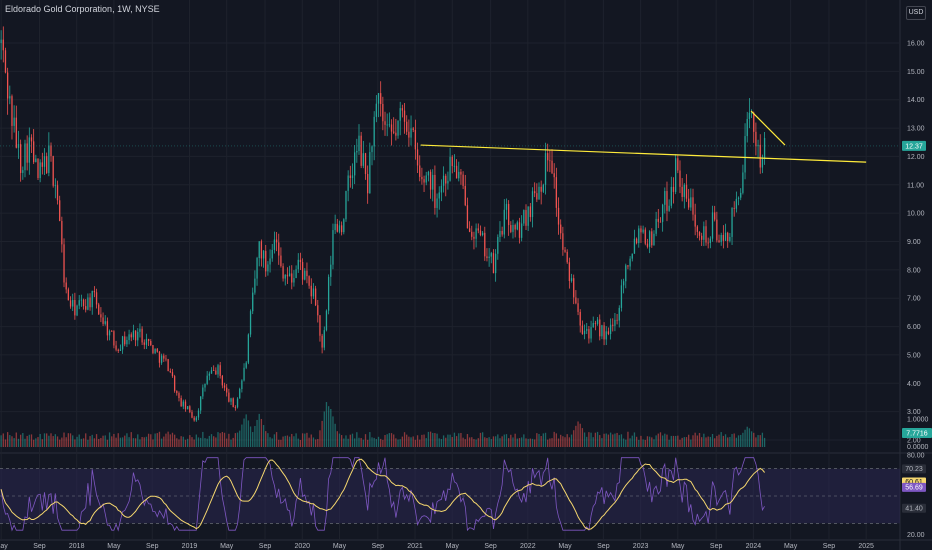  Describe the element at coordinates (82, 9) in the screenshot. I see `symbol-legend: Eldorado Gold Corporation, 1W, NYSE` at that location.